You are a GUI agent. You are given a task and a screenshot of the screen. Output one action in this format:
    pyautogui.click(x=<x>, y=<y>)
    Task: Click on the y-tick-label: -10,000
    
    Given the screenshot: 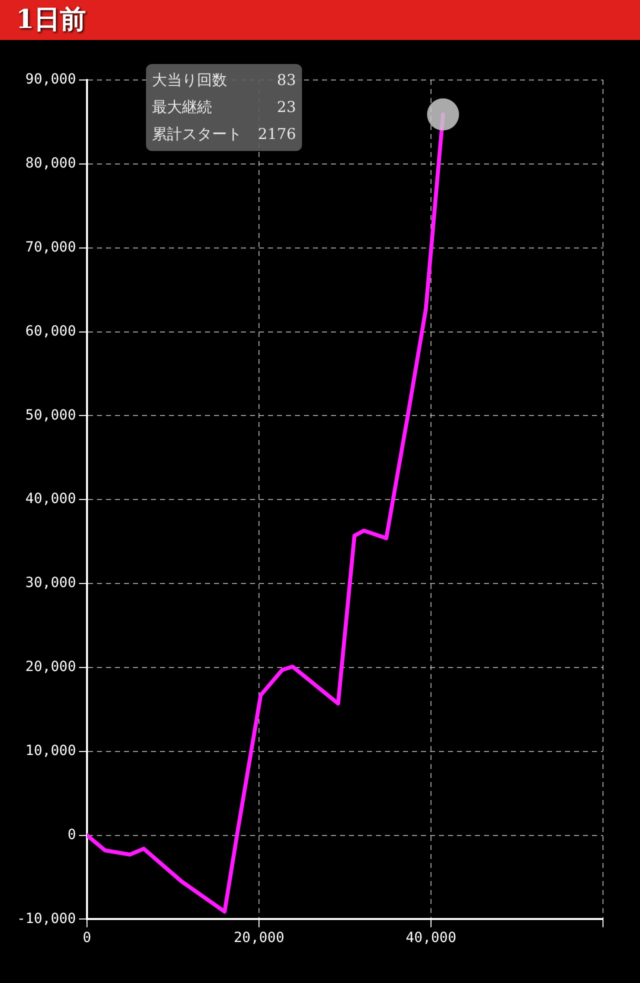 What is the action you would take?
    pyautogui.click(x=46, y=918)
    